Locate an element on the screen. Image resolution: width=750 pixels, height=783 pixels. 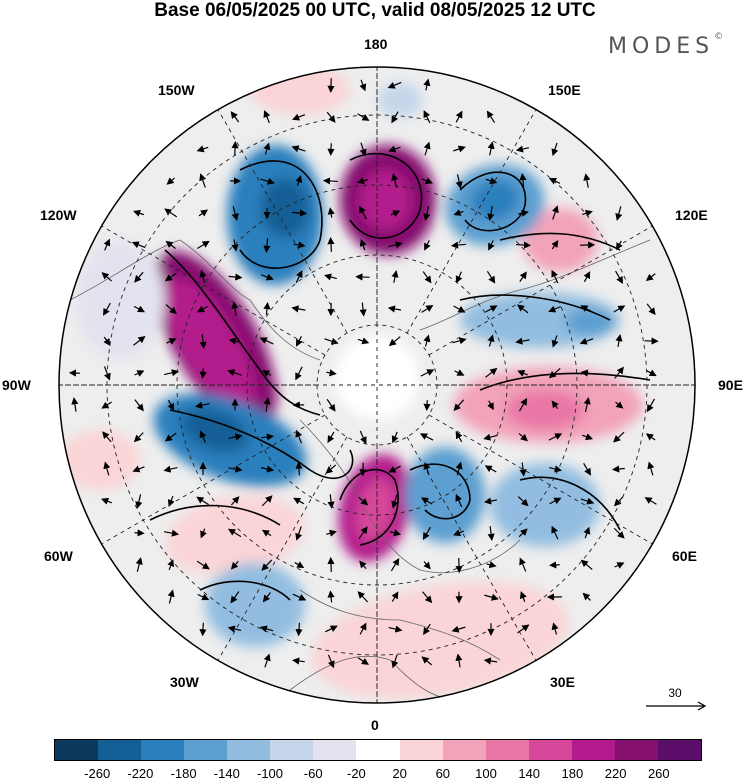
colorbar is located at coordinates (378, 750).